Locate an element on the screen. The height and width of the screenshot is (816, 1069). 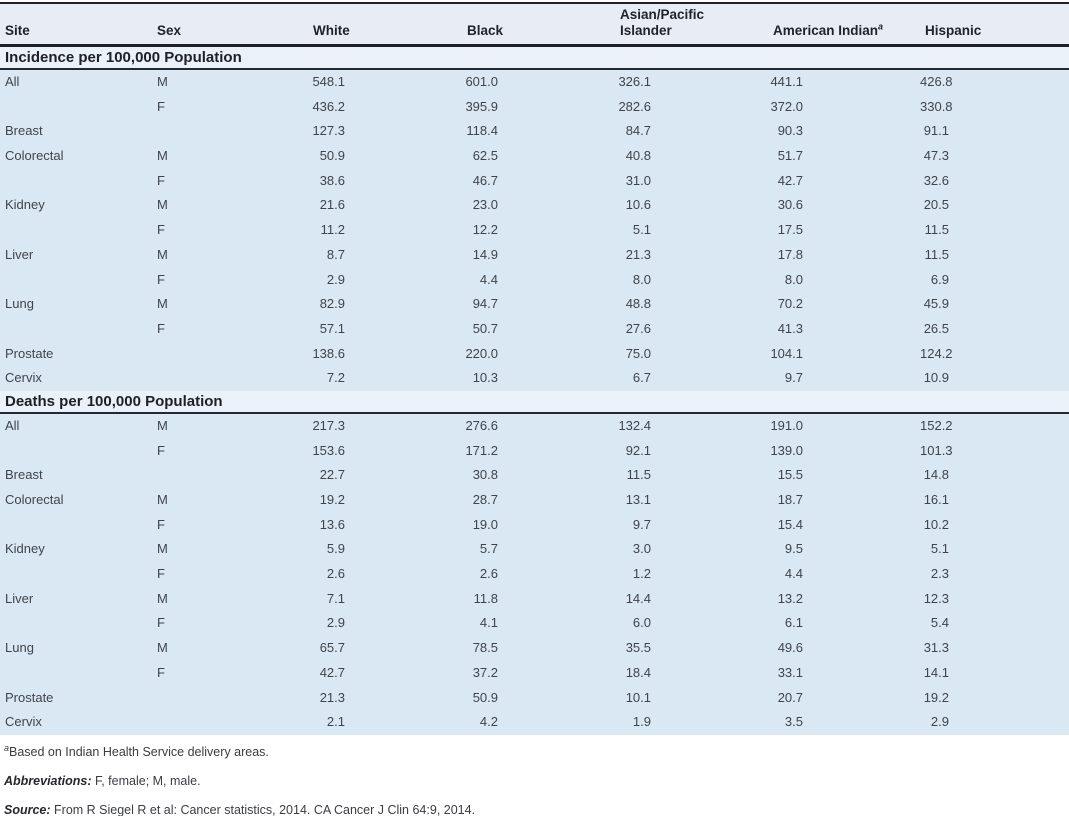
value-cell-hispanic: 330.8 is located at coordinates (936, 106).